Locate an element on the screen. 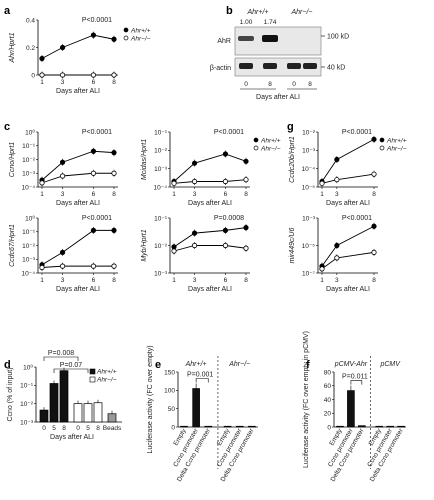  stat-label-c4: P=0.0008 is located at coordinates (229, 218).